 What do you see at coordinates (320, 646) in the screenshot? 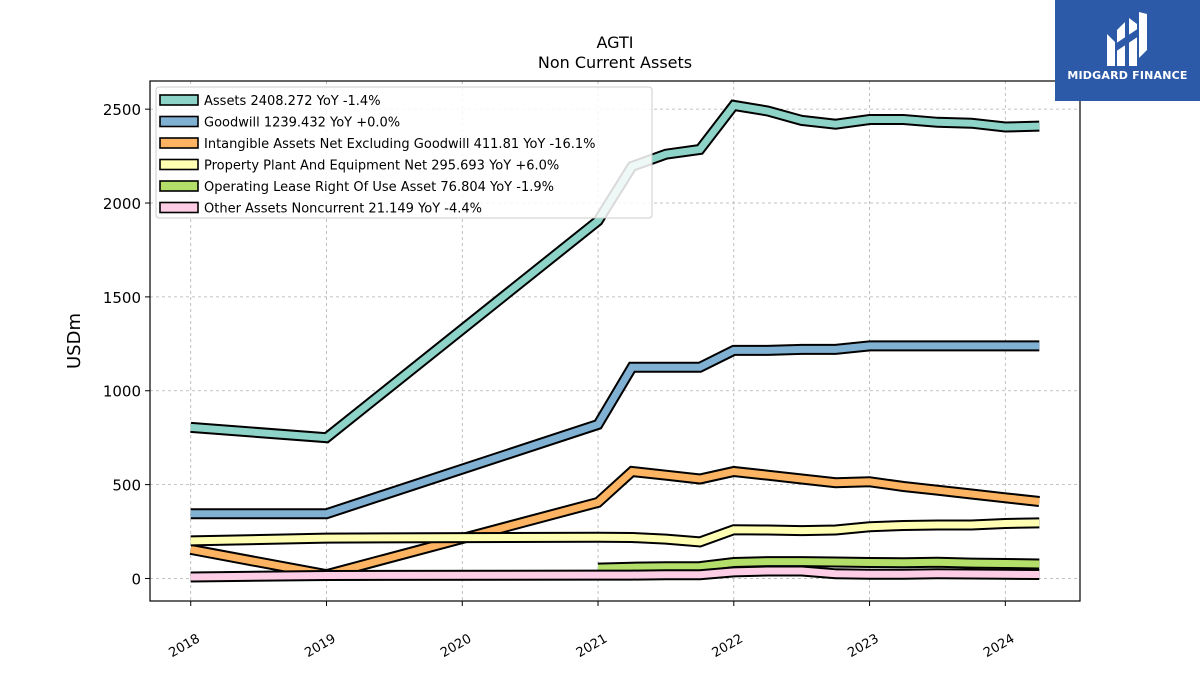
I see `x-tick-label: 2019` at bounding box center [320, 646].